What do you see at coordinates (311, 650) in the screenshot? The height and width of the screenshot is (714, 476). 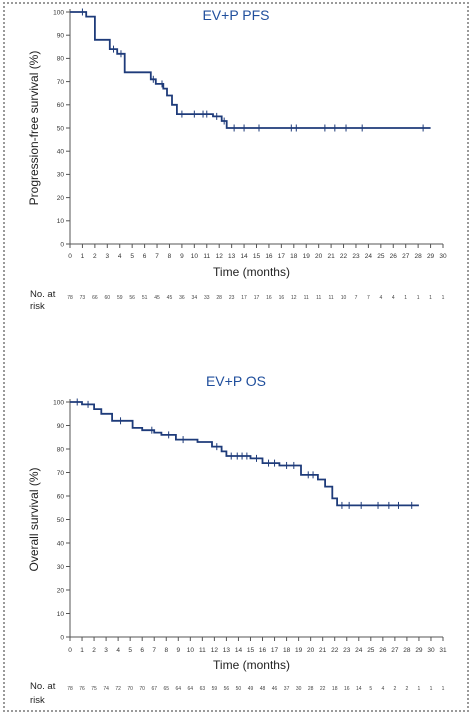 I see `chart-2-x-tick-label: 20` at bounding box center [311, 650].